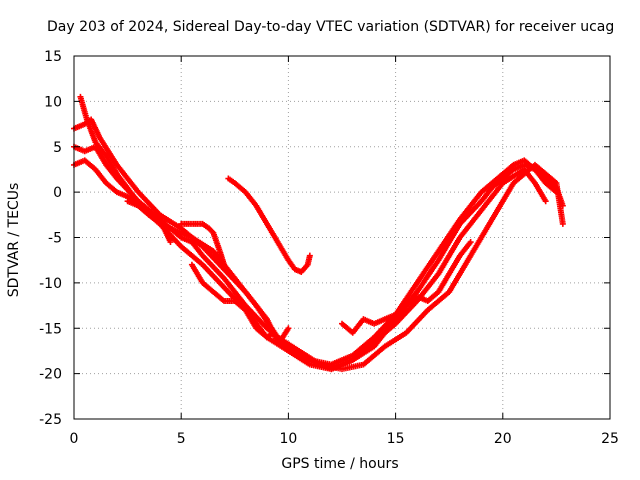 This screenshot has width=640, height=480. What do you see at coordinates (50, 329) in the screenshot?
I see `y-tick-label: -15` at bounding box center [50, 329].